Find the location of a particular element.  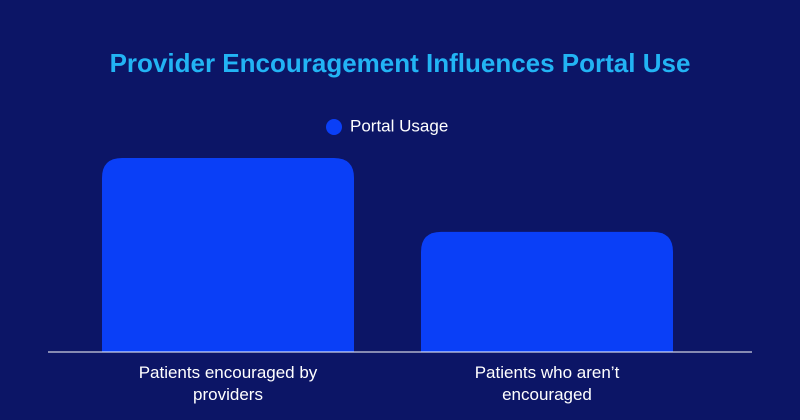

x-tick-label: Patients encouraged by providers is located at coordinates (228, 383).